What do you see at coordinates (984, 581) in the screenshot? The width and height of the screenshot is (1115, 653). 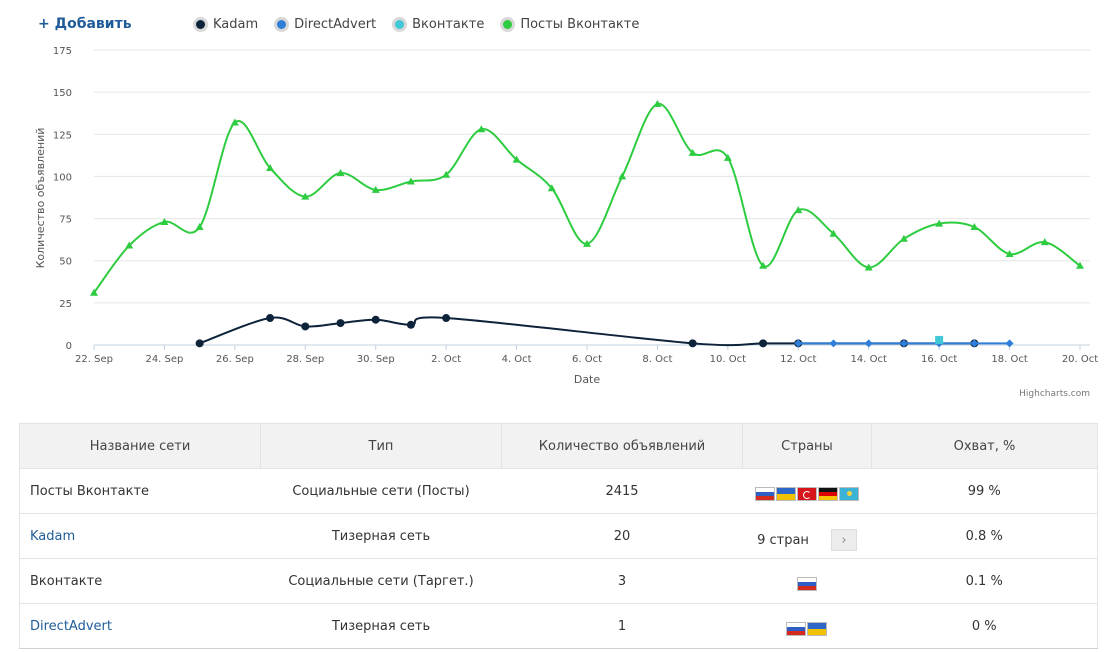 I see `coverage: 0.1 %` at bounding box center [984, 581].